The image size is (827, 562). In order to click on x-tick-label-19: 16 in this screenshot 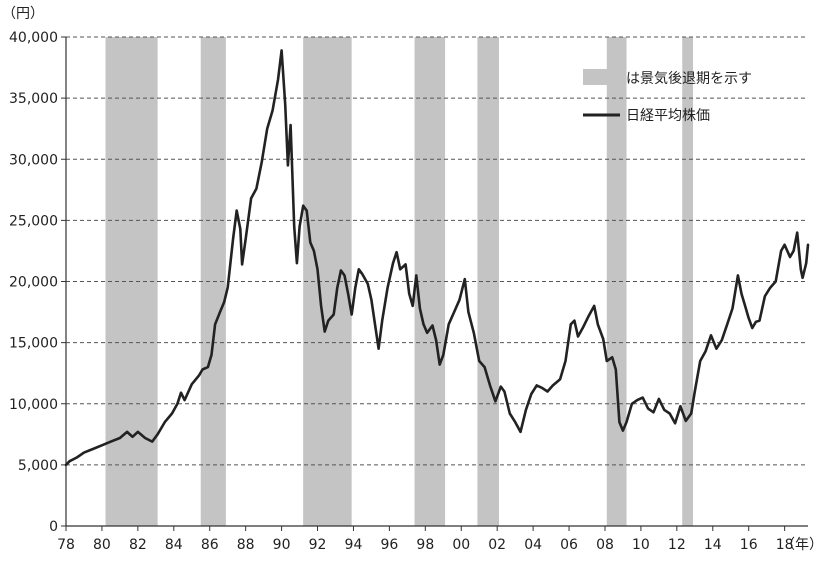, I will do `click(749, 545)`.